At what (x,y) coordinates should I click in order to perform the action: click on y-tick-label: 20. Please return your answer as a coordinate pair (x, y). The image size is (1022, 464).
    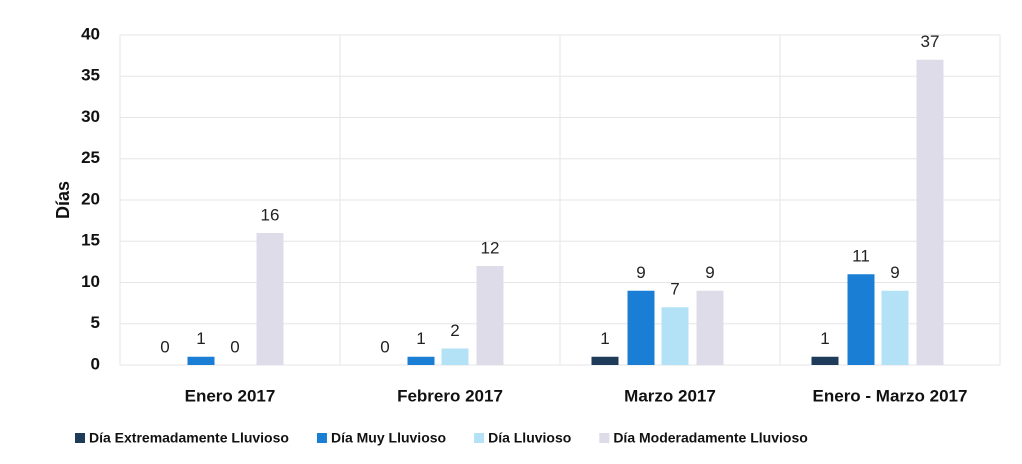
    Looking at the image, I should click on (90, 198).